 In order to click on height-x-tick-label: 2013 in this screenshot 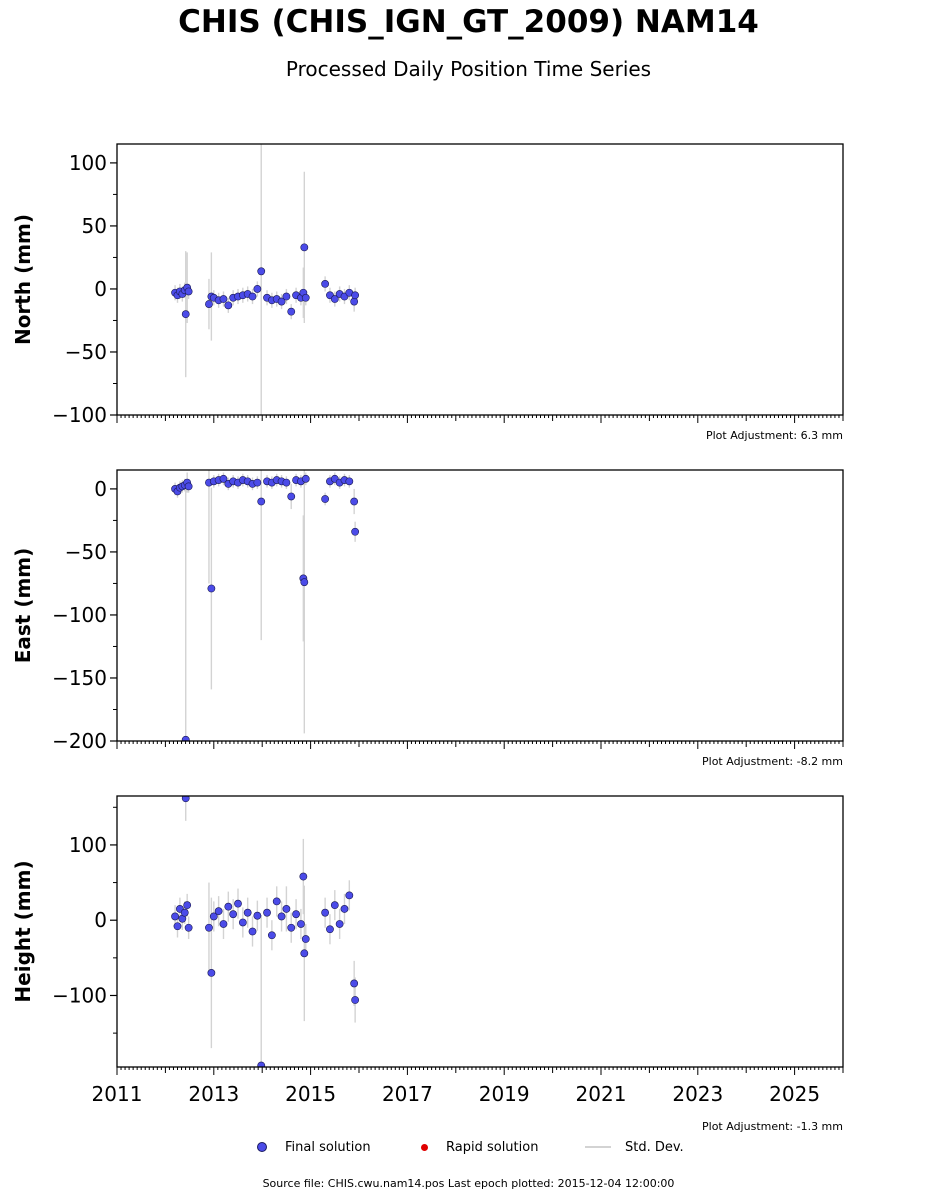, I will do `click(213, 1094)`.